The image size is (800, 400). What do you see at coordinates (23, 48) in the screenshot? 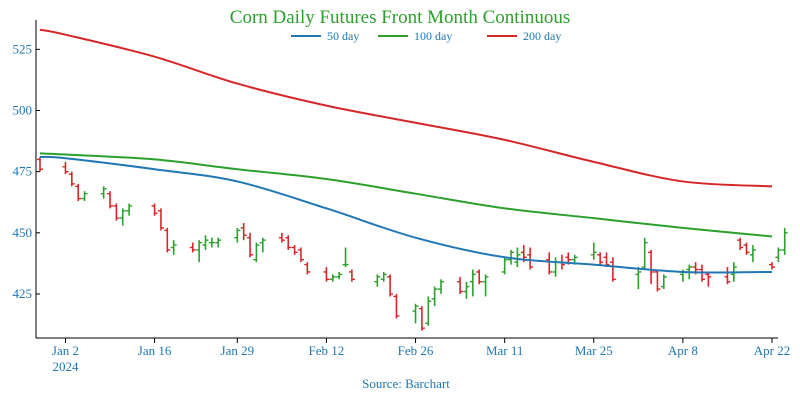
I see `y-tick-label: 525` at bounding box center [23, 48].